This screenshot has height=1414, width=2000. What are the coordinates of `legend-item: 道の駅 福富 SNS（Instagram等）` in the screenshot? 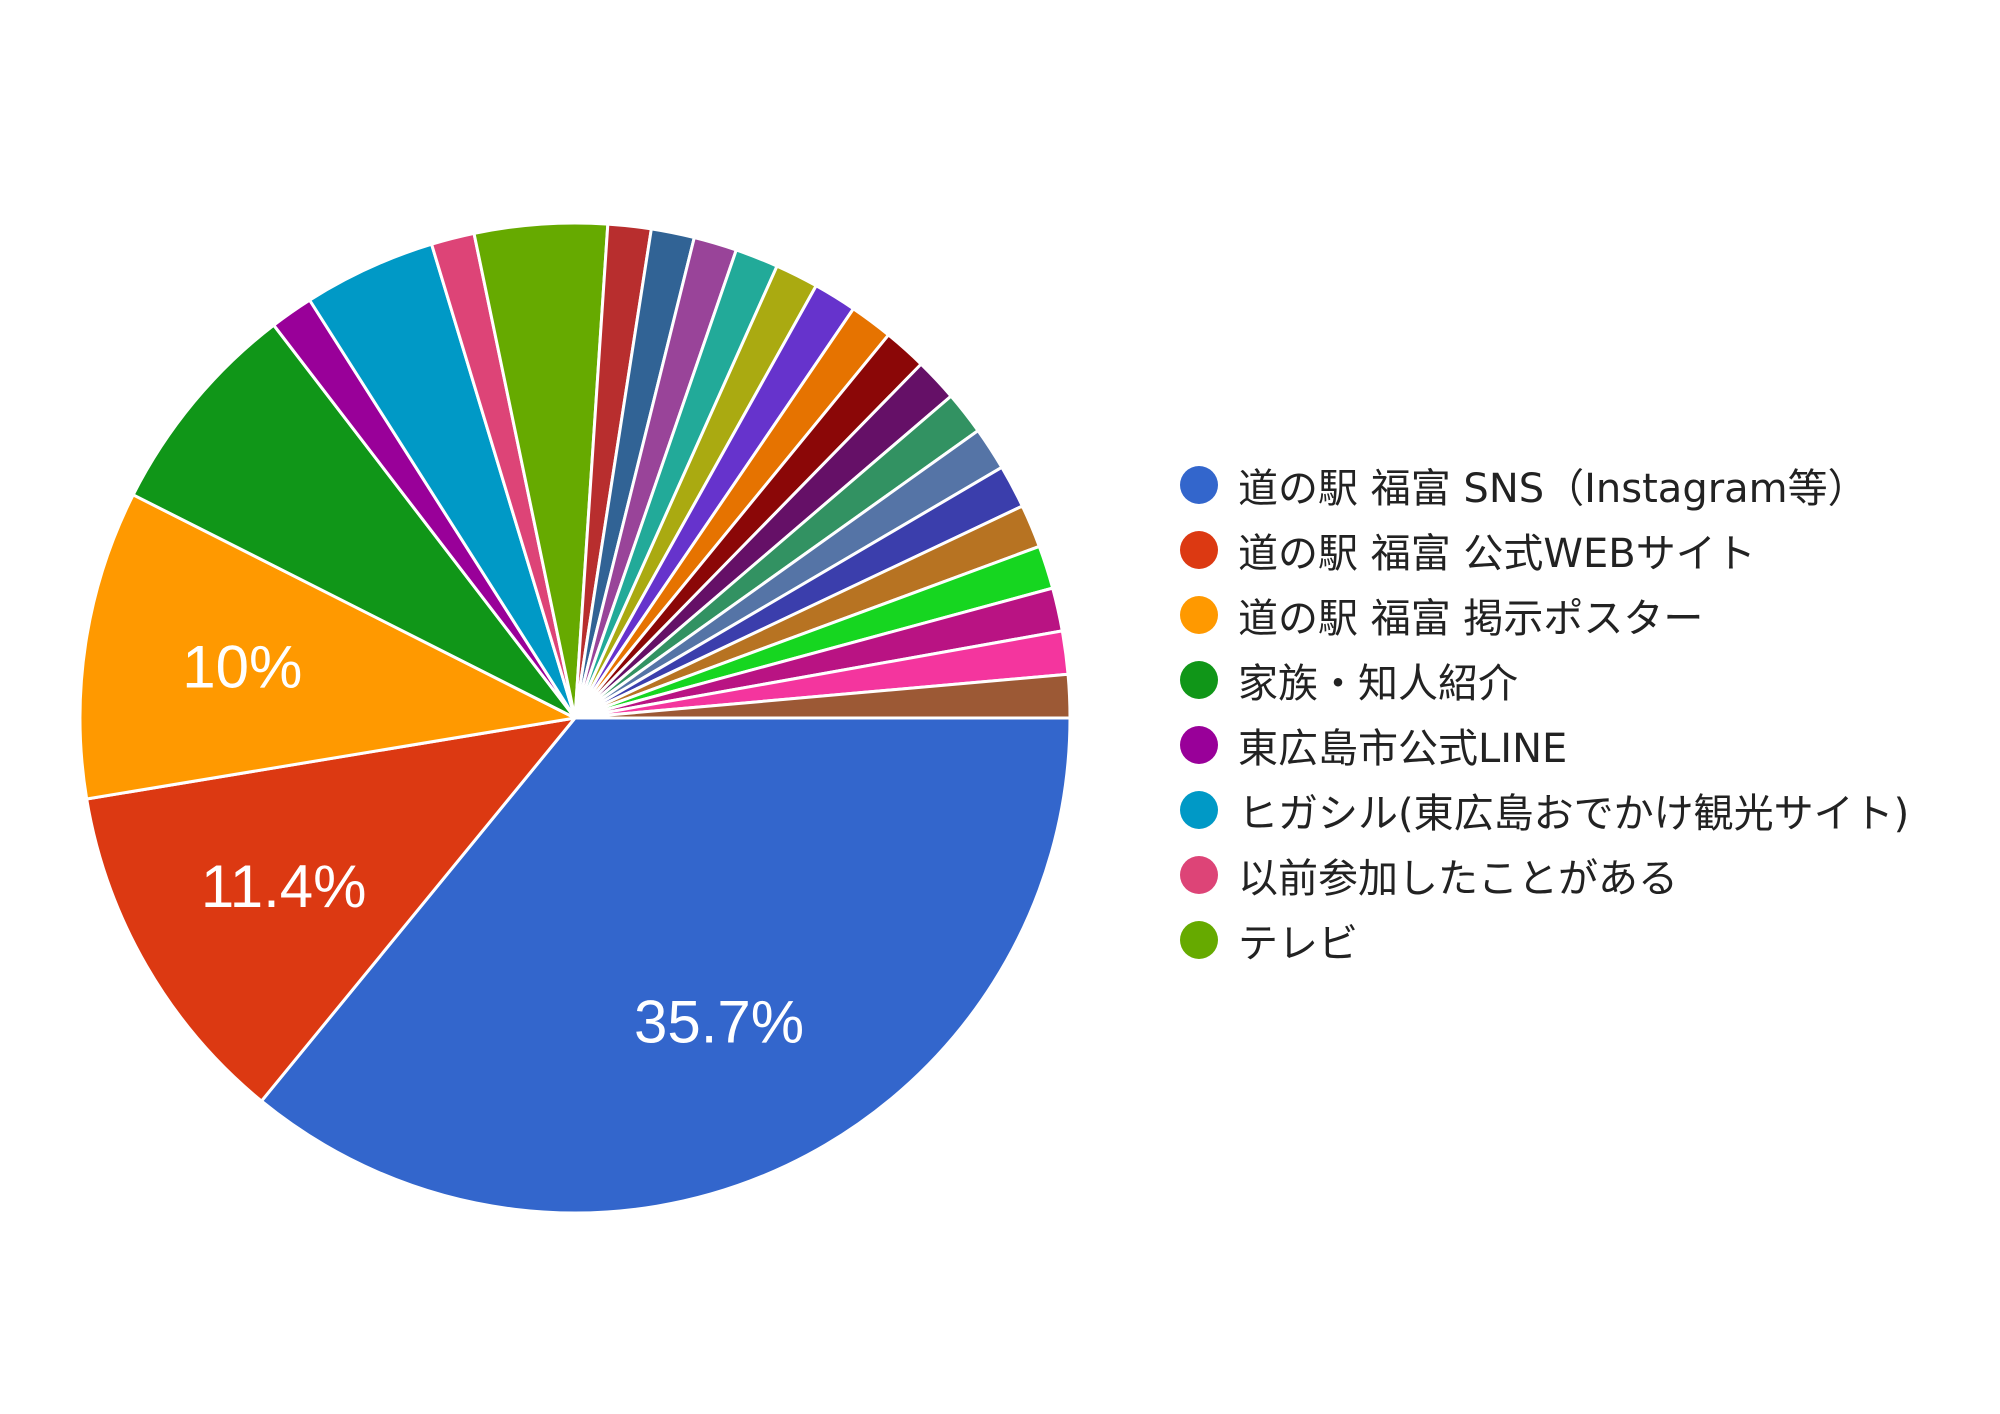 It's located at (1544, 484).